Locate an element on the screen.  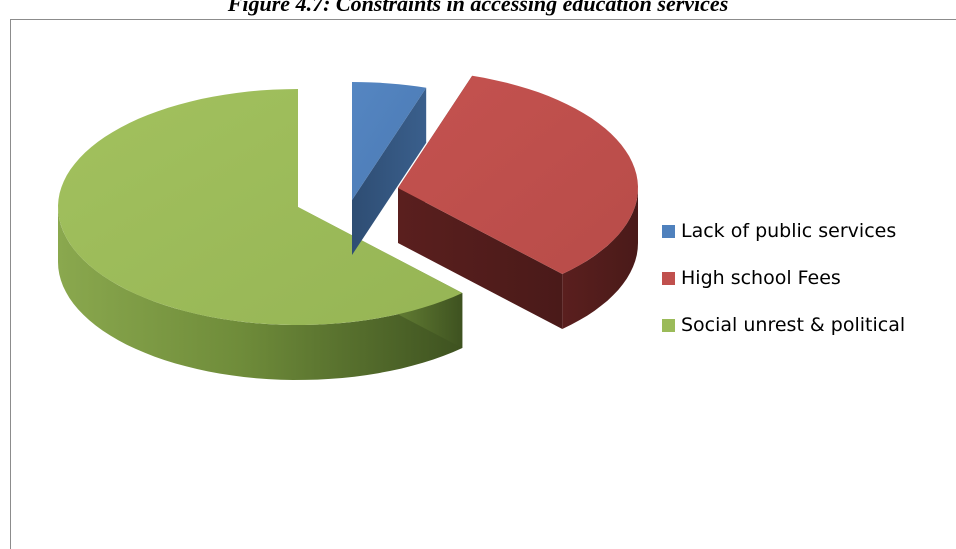
legend-item-high-school-fees: High school Fees is located at coordinates (751, 278).